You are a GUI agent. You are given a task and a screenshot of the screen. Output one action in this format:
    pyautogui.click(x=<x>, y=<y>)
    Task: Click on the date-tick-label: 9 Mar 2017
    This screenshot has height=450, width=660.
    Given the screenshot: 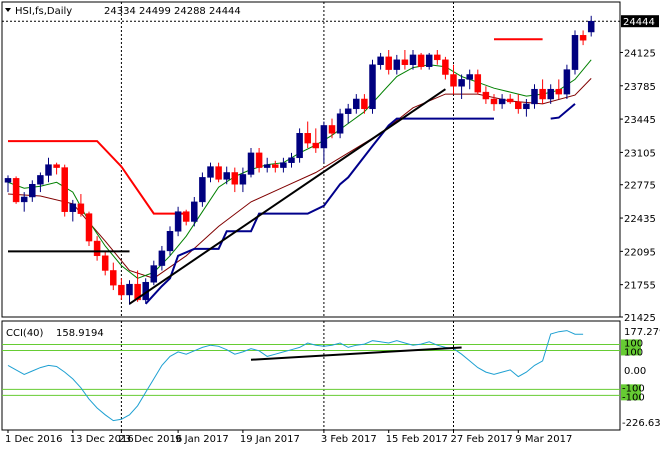 What is the action you would take?
    pyautogui.click(x=543, y=439)
    